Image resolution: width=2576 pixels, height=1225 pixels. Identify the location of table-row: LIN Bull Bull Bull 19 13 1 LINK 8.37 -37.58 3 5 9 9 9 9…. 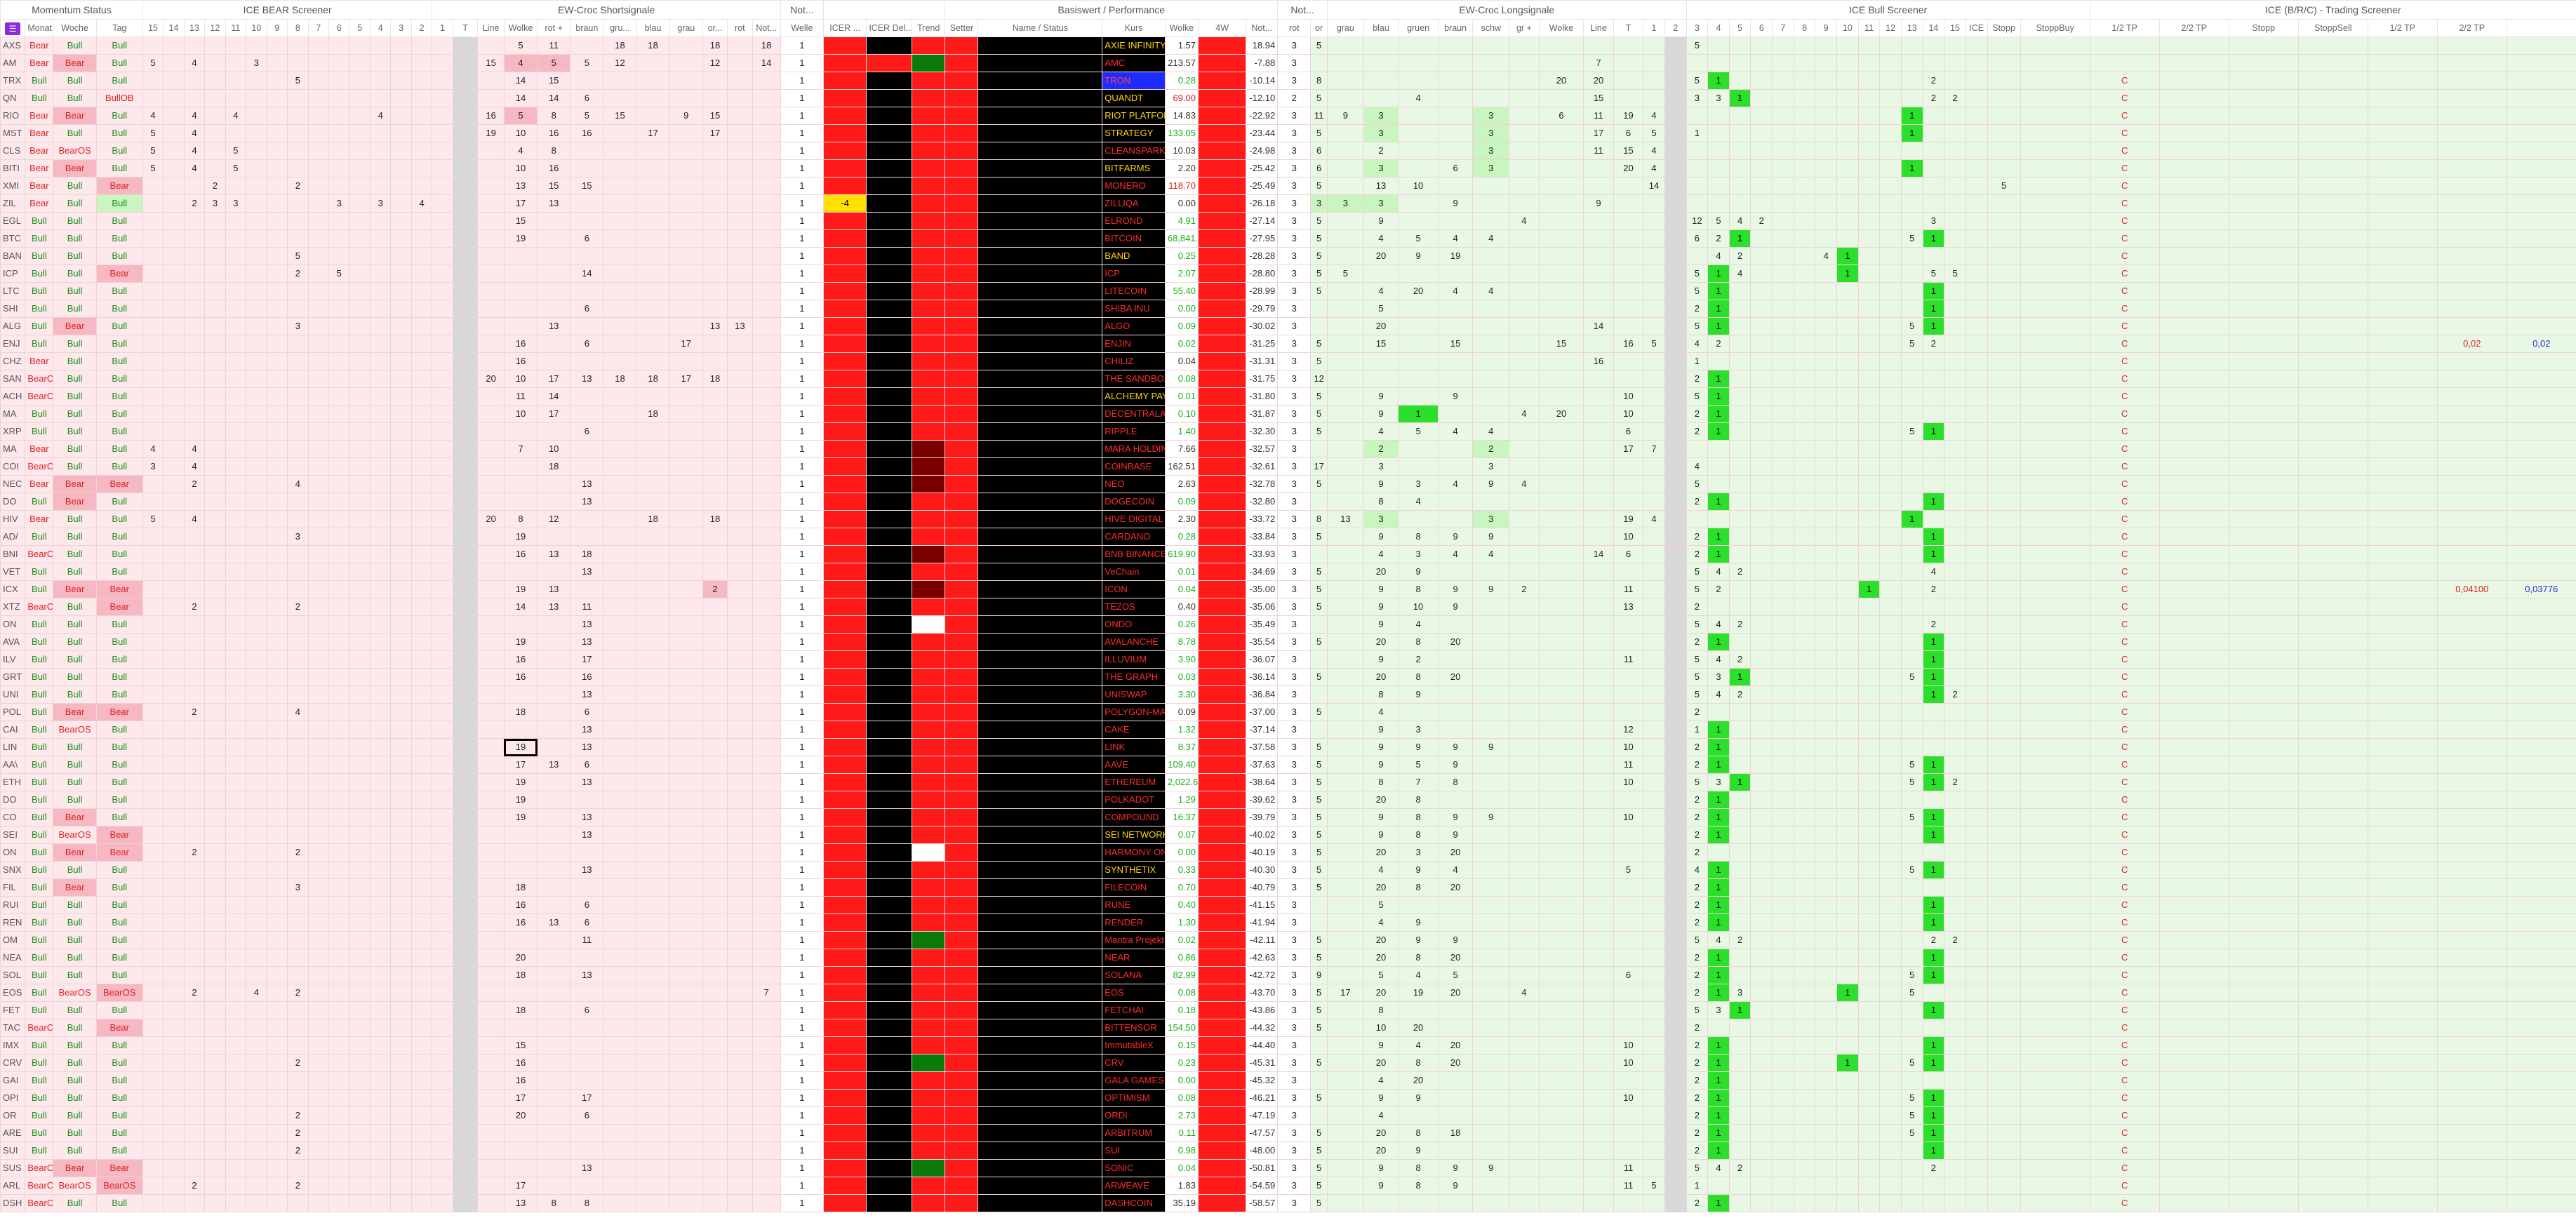
(1288, 747).